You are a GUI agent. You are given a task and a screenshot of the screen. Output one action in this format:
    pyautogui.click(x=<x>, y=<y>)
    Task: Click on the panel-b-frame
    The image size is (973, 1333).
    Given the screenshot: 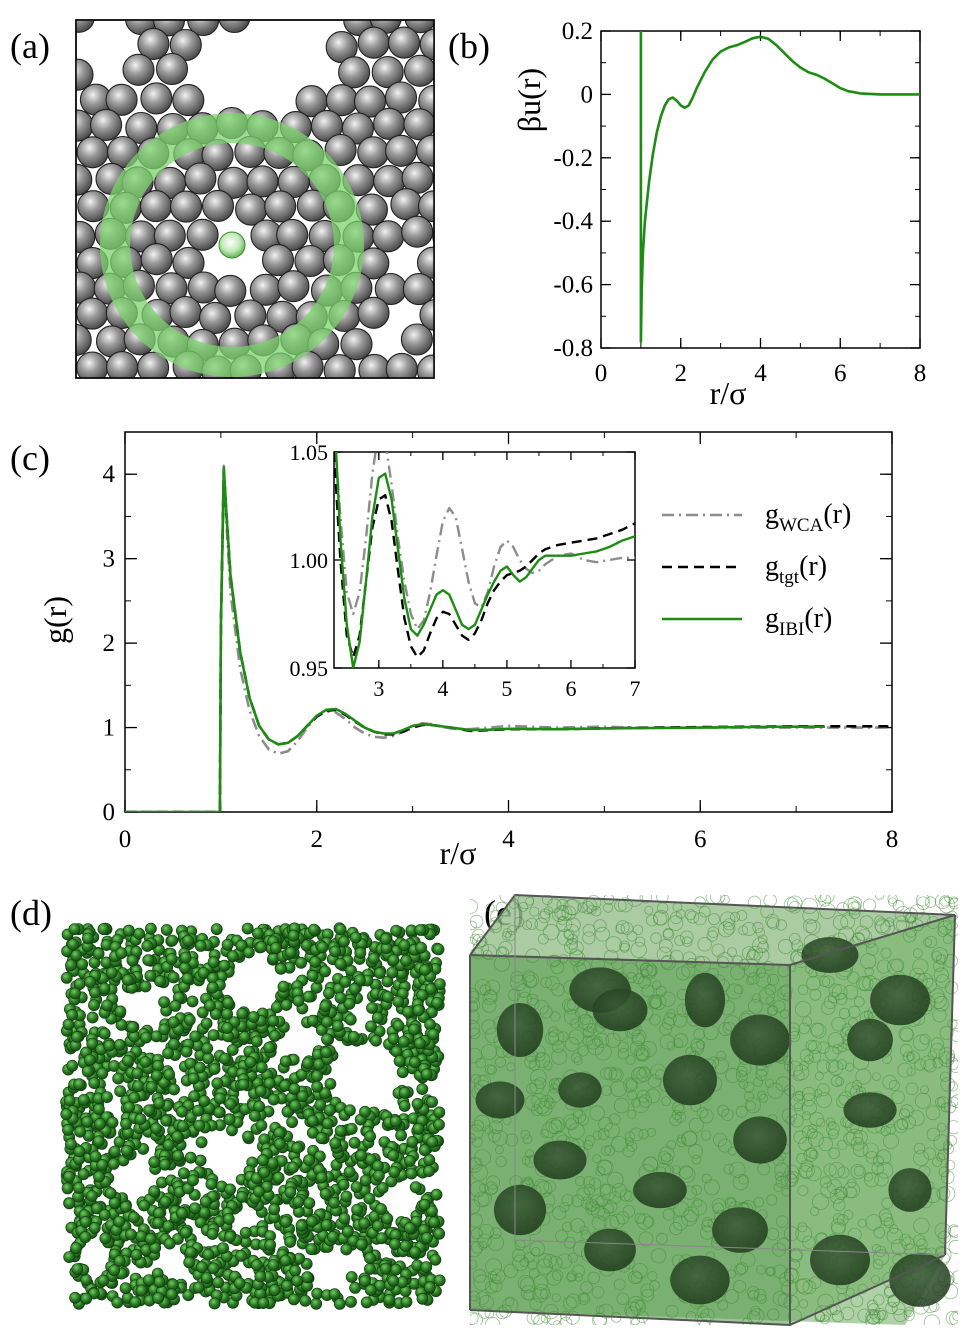 What is the action you would take?
    pyautogui.click(x=760, y=189)
    